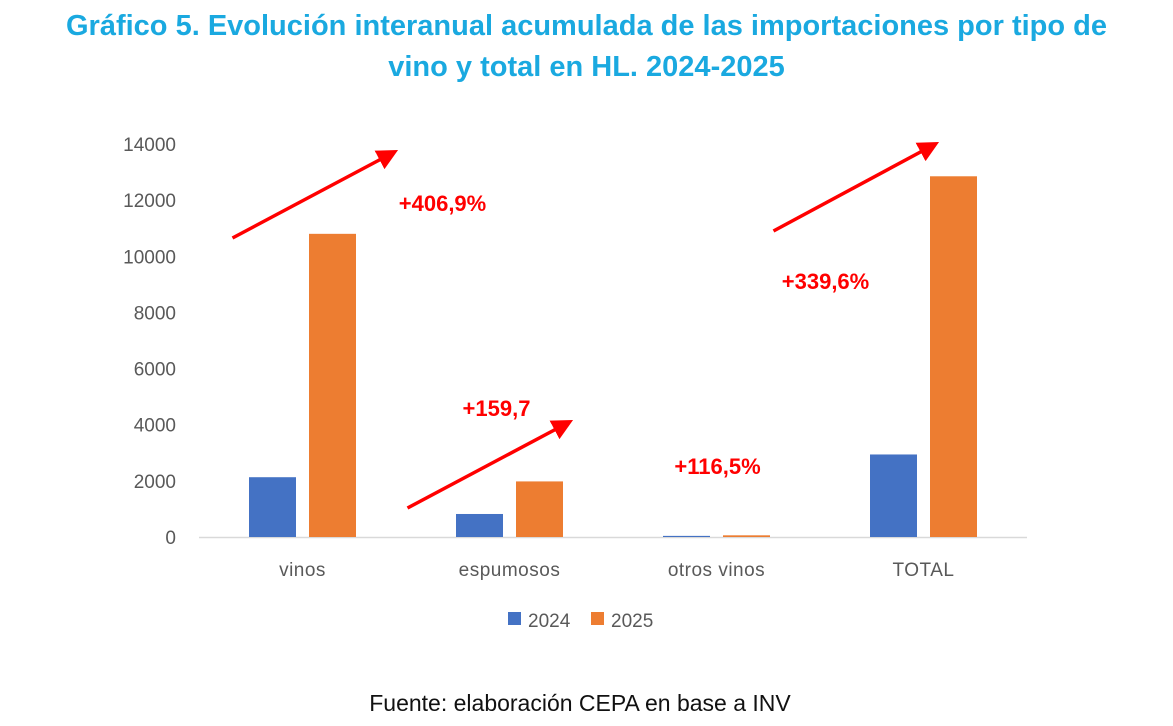 This screenshot has width=1173, height=726. I want to click on x-tick-label: espumosos, so click(510, 570).